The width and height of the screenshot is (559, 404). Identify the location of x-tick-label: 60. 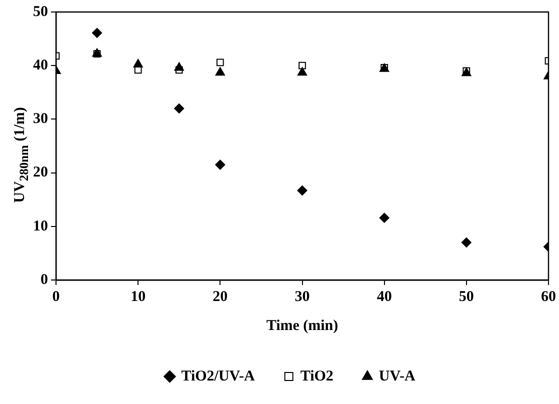
(548, 296).